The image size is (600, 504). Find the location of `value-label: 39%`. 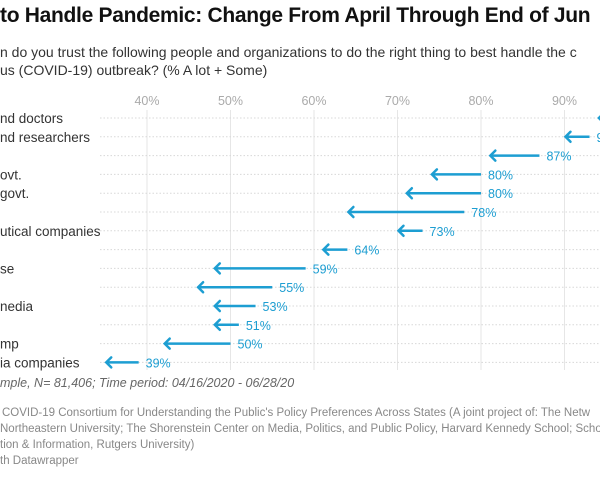

value-label: 39% is located at coordinates (158, 363).